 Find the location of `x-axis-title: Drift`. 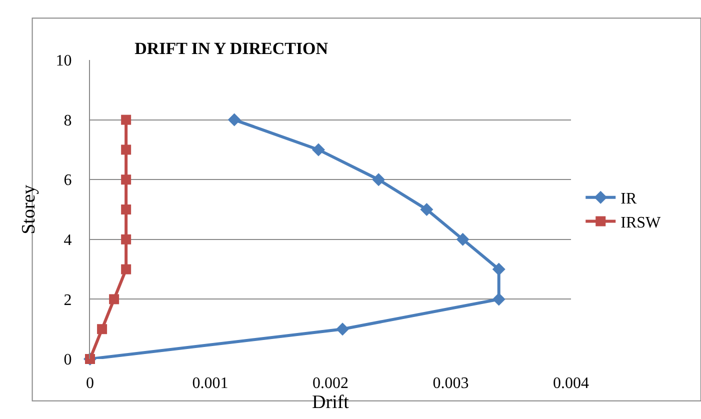

x-axis-title: Drift is located at coordinates (331, 402).